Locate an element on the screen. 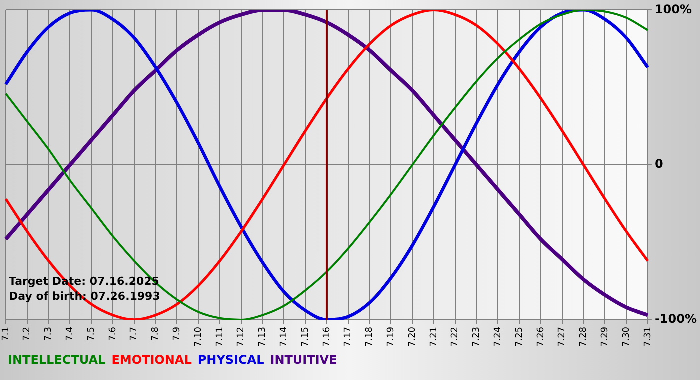  x-tick-label: 7.23 is located at coordinates (477, 337).